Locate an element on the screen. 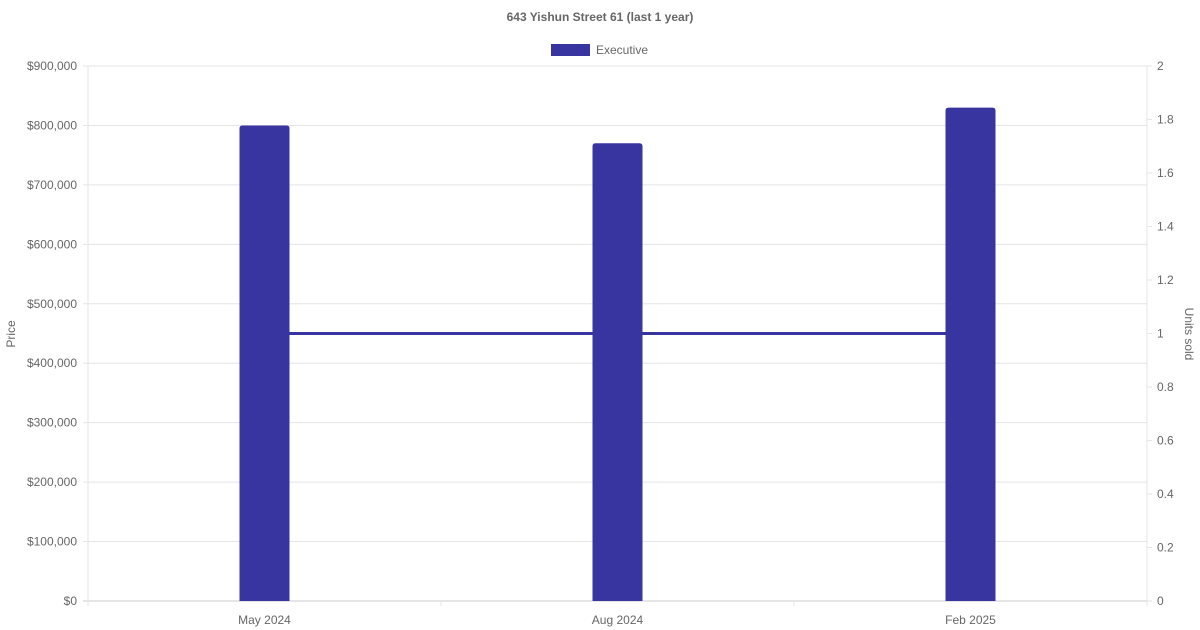 Image resolution: width=1200 pixels, height=630 pixels. y-tick-label: $800,000 is located at coordinates (52, 125).